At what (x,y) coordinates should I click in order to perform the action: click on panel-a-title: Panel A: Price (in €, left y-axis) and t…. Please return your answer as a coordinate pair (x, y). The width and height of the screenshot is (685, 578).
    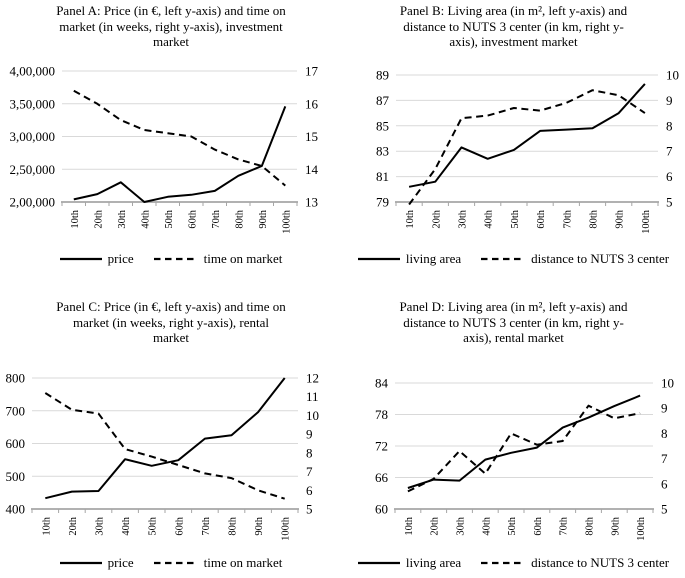
    Looking at the image, I should click on (171, 26).